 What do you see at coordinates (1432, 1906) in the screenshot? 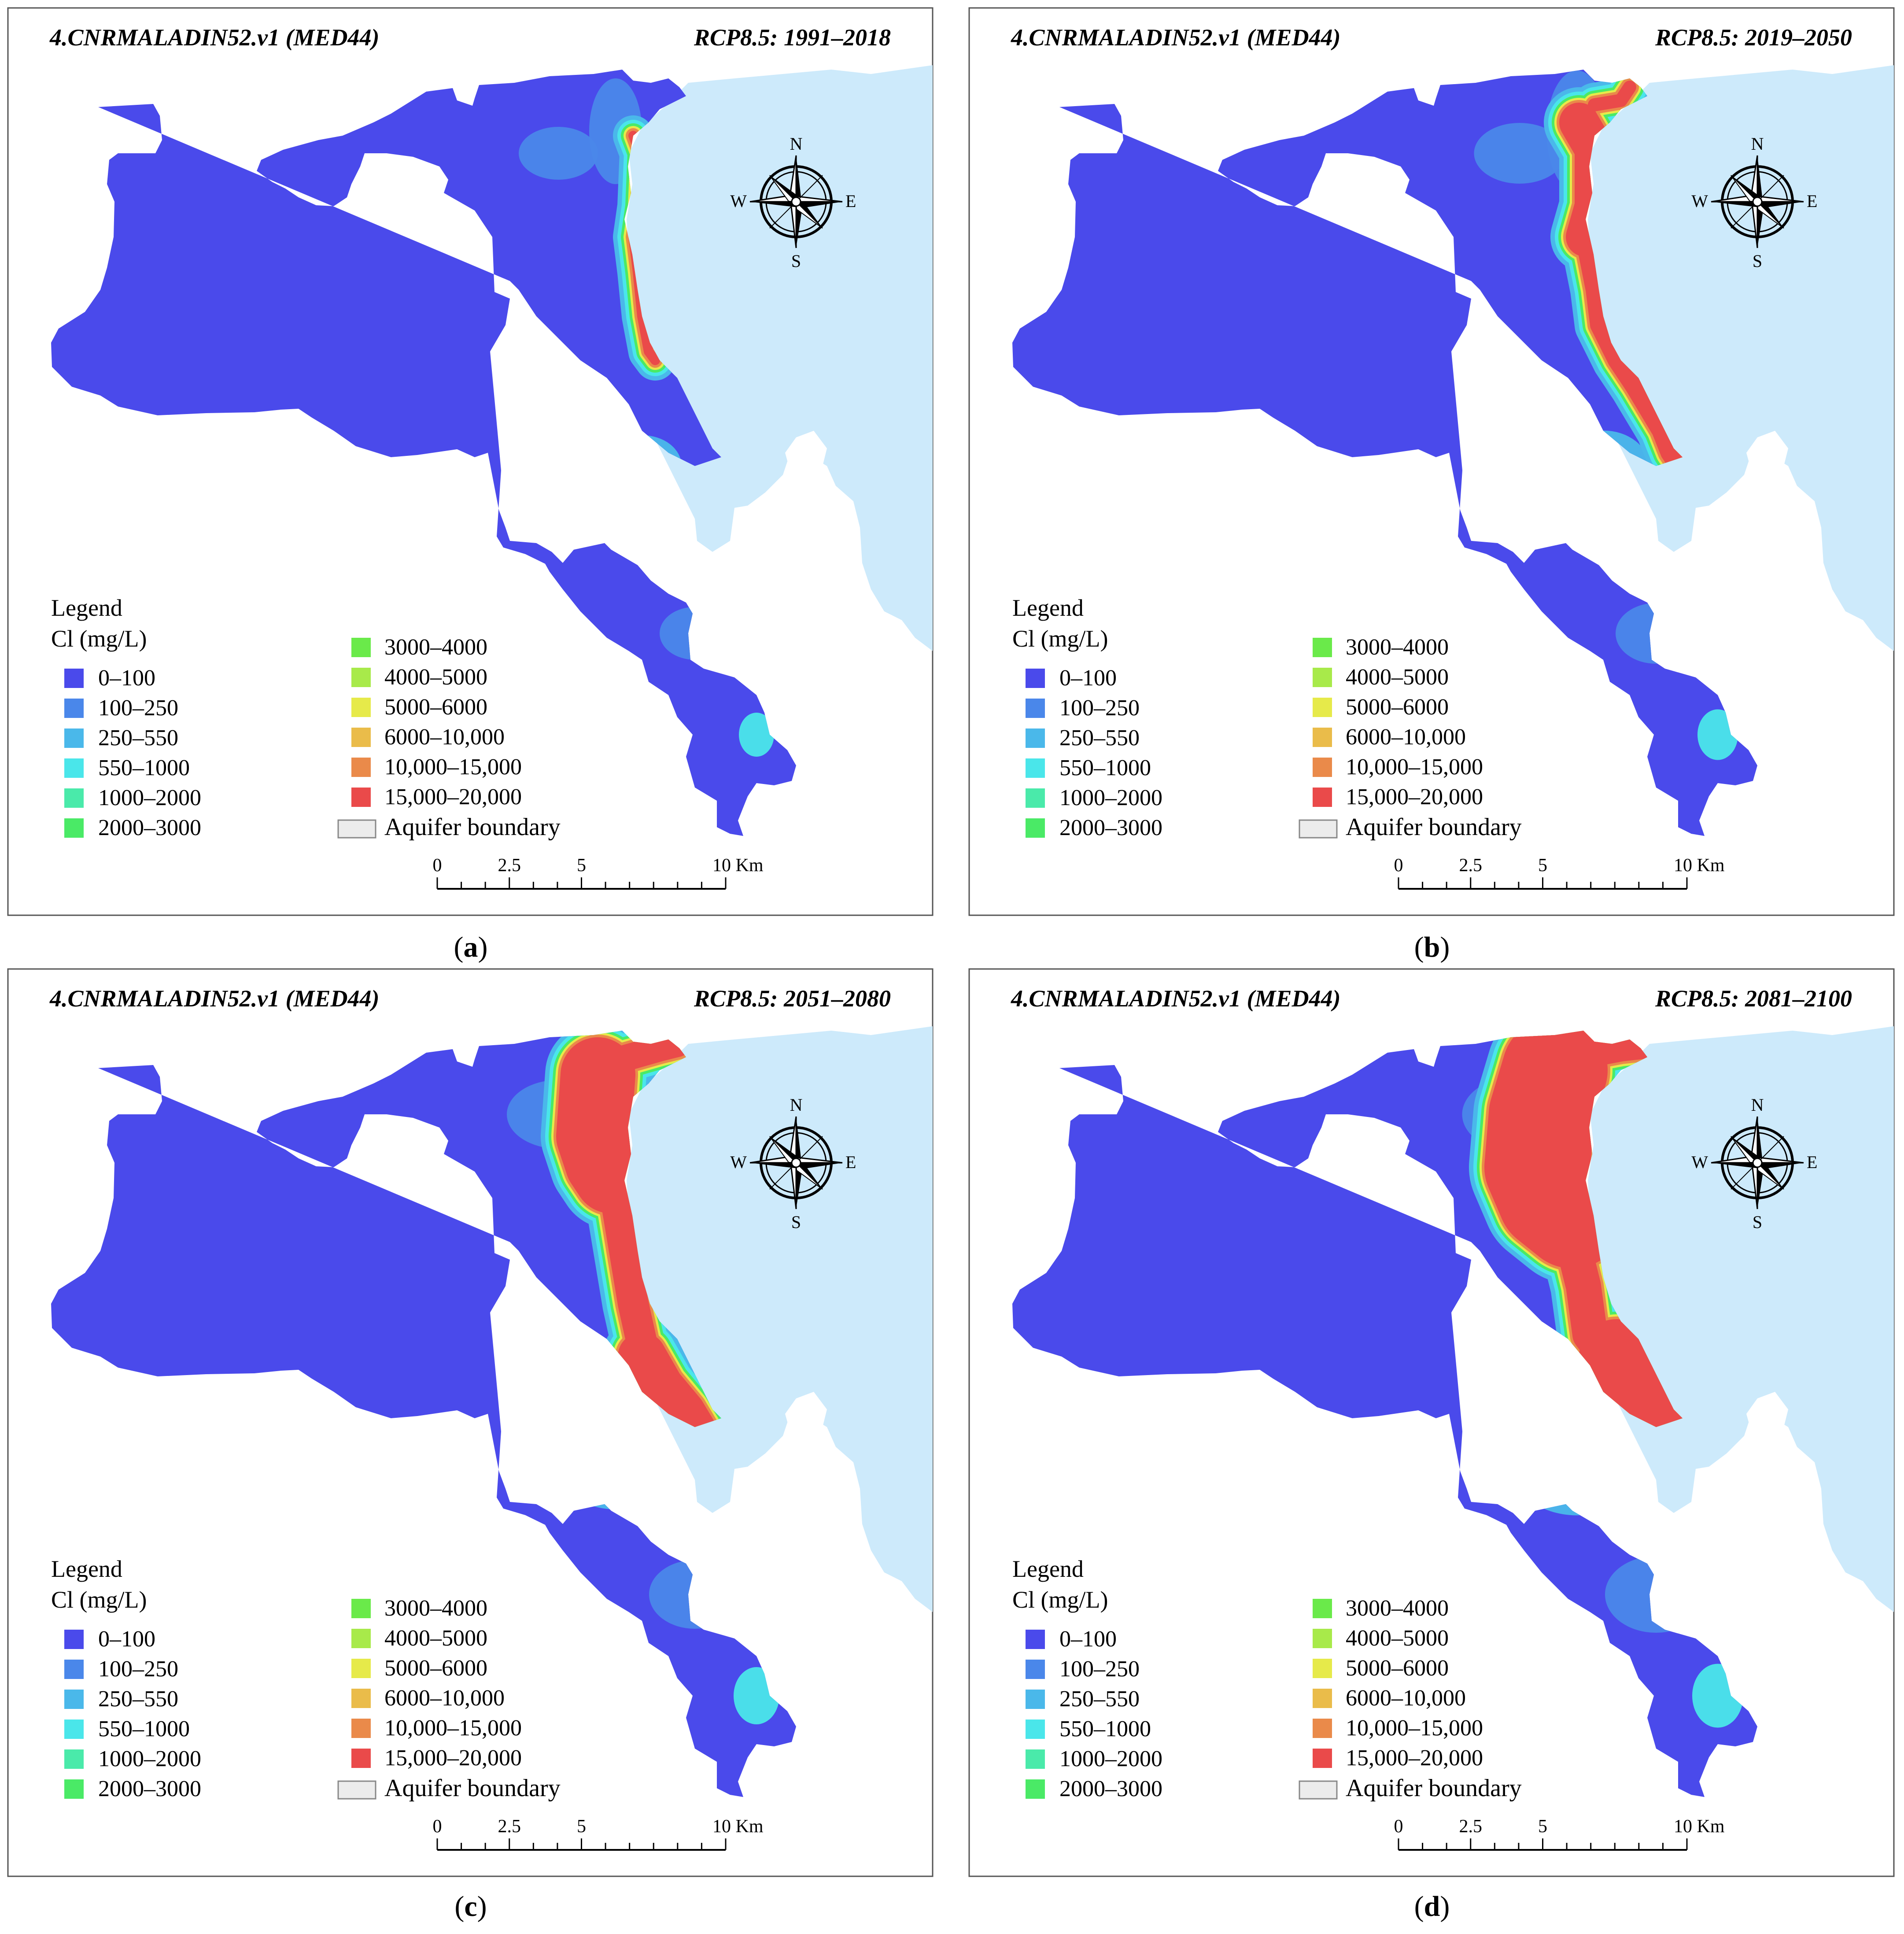
I see `panel-caption-d: (d)` at bounding box center [1432, 1906].